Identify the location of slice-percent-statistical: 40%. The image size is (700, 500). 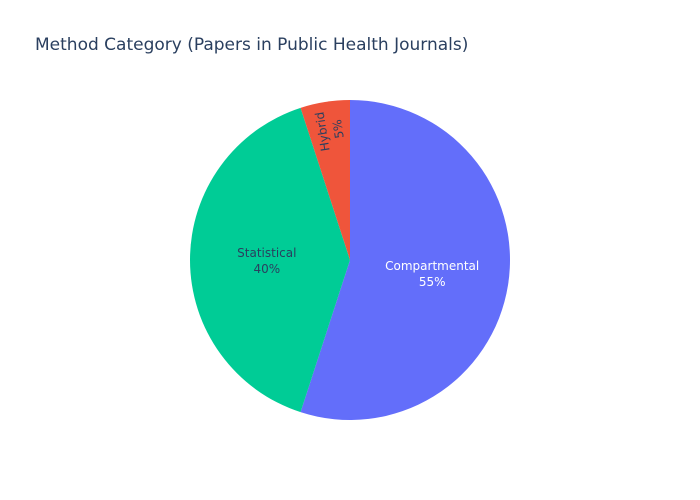
(266, 269).